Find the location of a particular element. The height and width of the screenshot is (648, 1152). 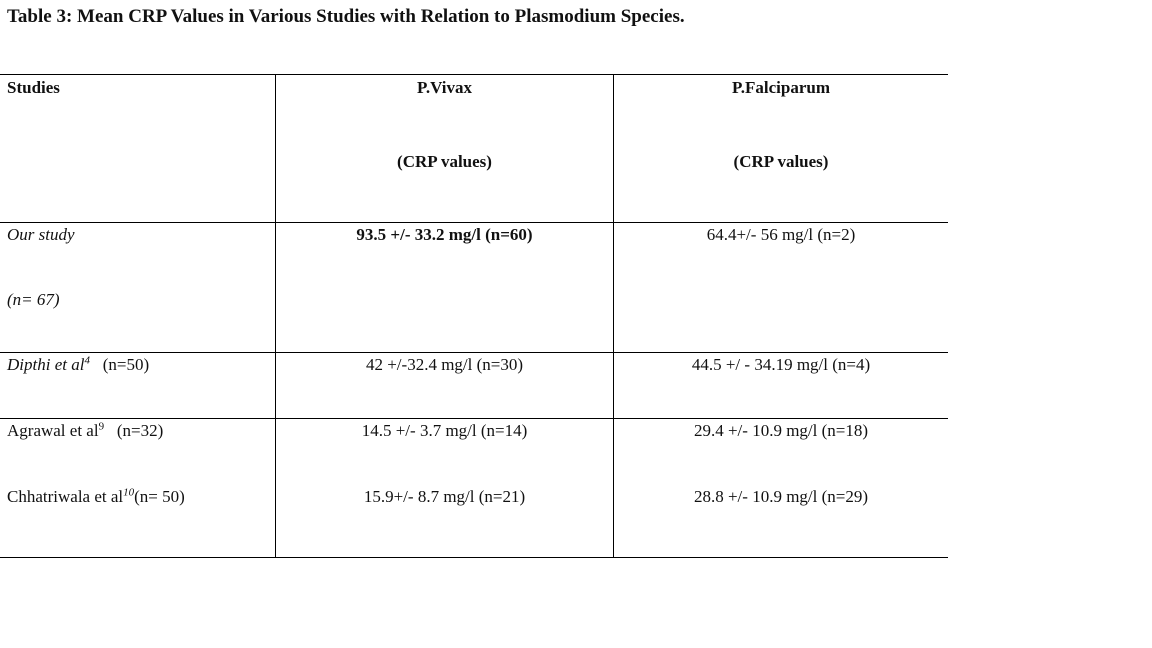

row-vivax: 42 +/-32.4 mg/l (n=30) is located at coordinates (444, 364).